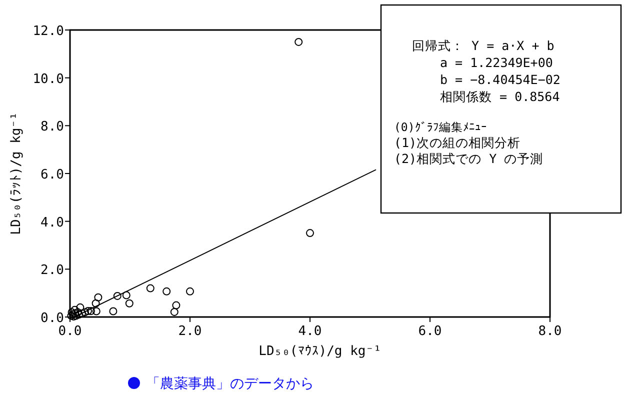 This screenshot has width=630, height=400. What do you see at coordinates (457, 142) in the screenshot?
I see `annotation: (1)次の組の相関分析` at bounding box center [457, 142].